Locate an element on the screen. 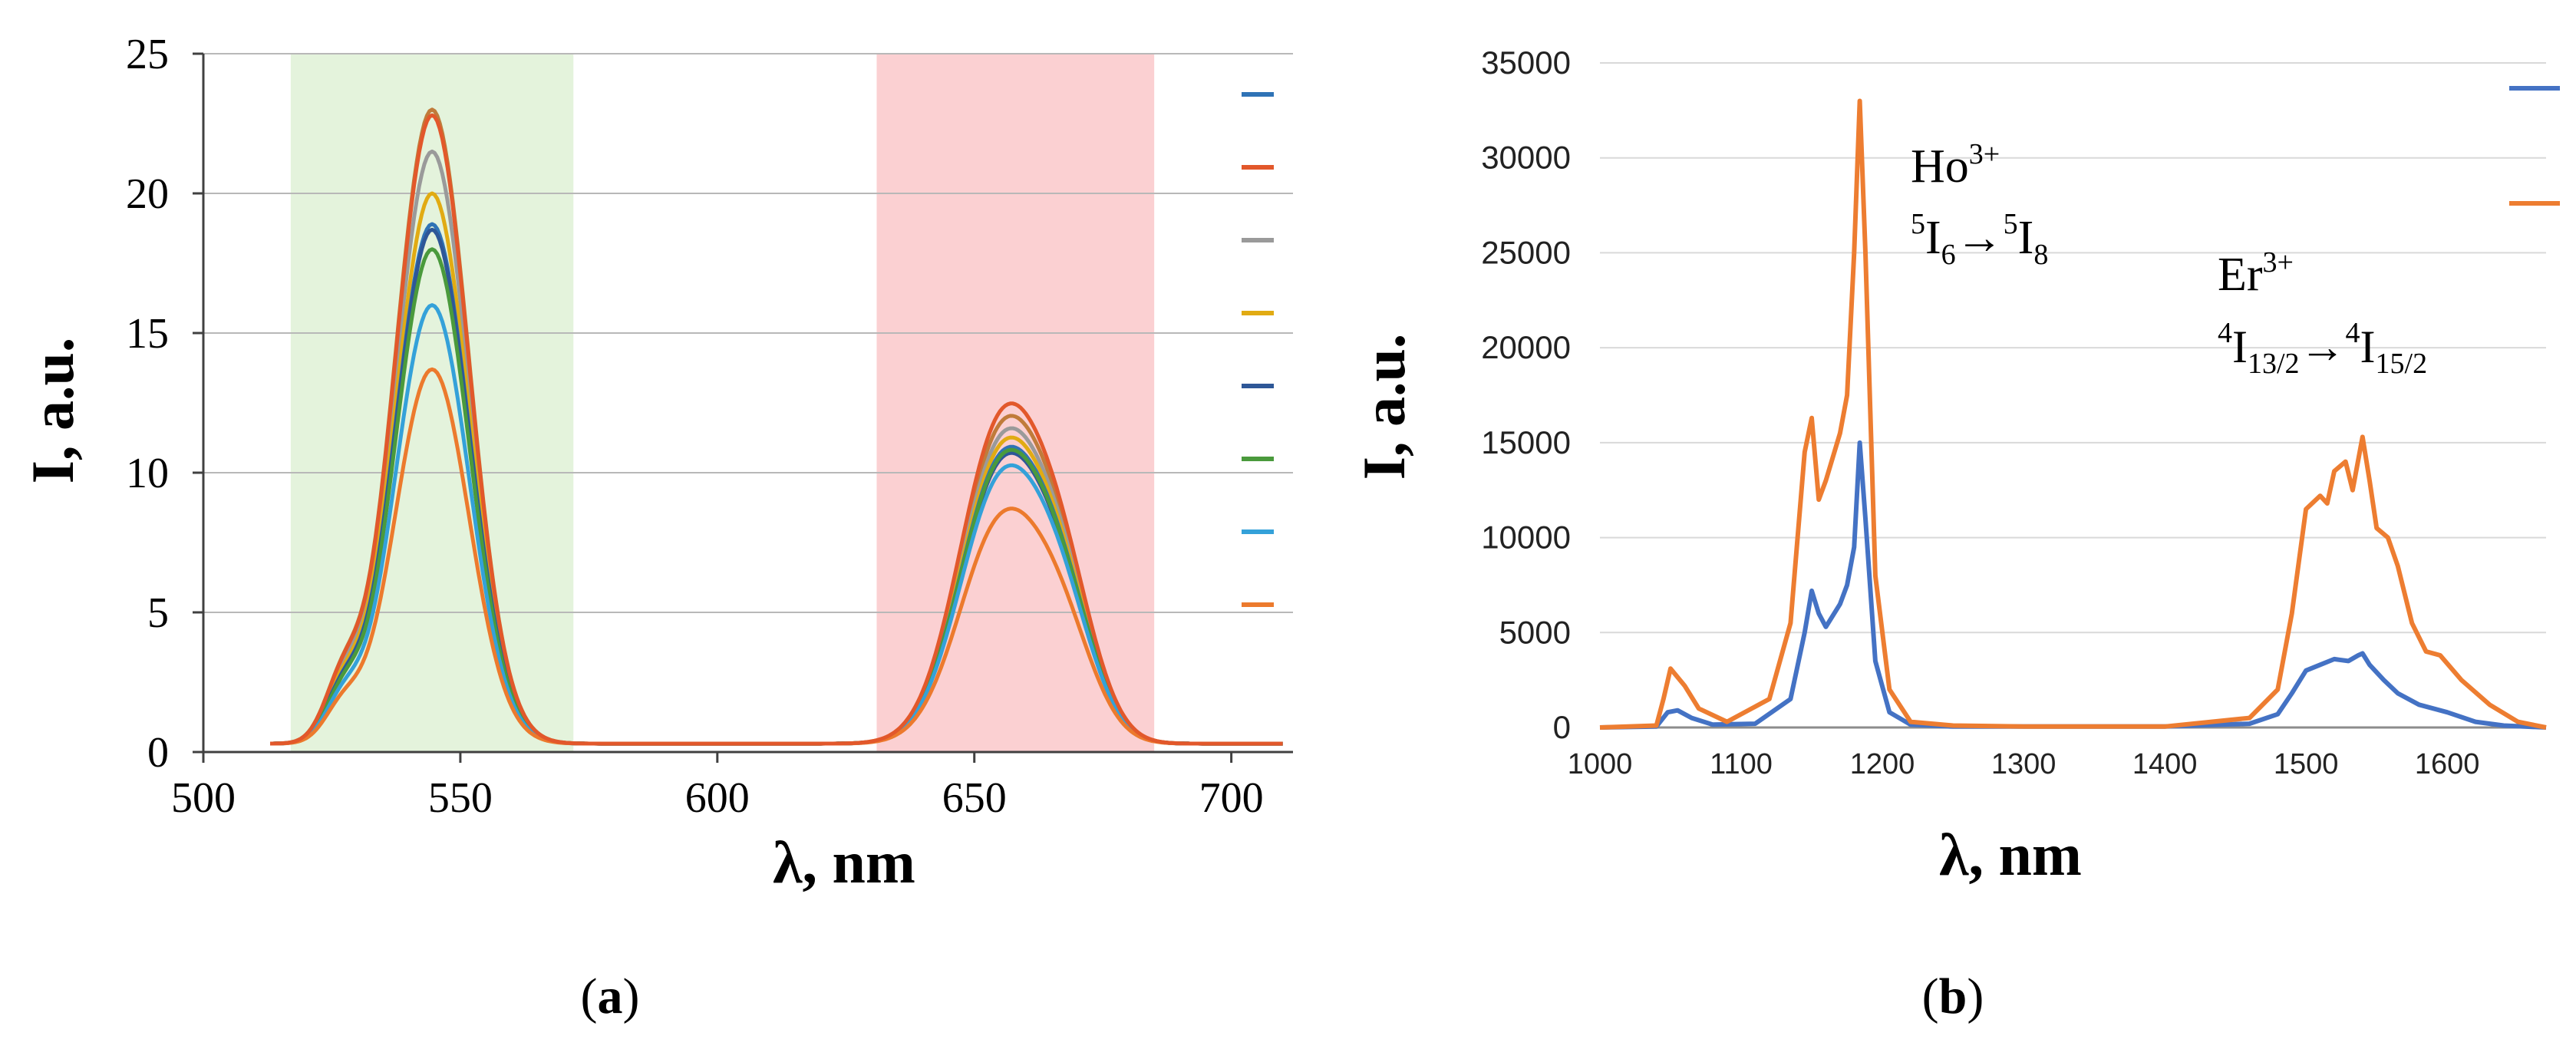  chart-a-y-axis-label: I, a.u. is located at coordinates (52, 411).